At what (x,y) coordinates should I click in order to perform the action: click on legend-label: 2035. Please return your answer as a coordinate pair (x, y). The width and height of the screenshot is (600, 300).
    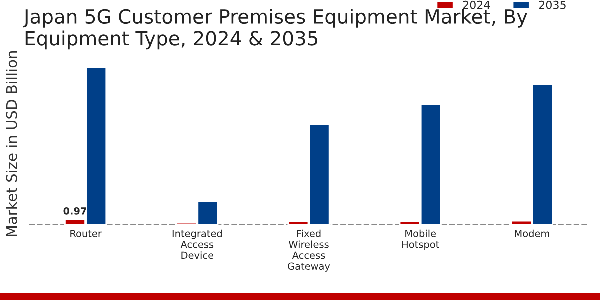
    Looking at the image, I should click on (552, 5).